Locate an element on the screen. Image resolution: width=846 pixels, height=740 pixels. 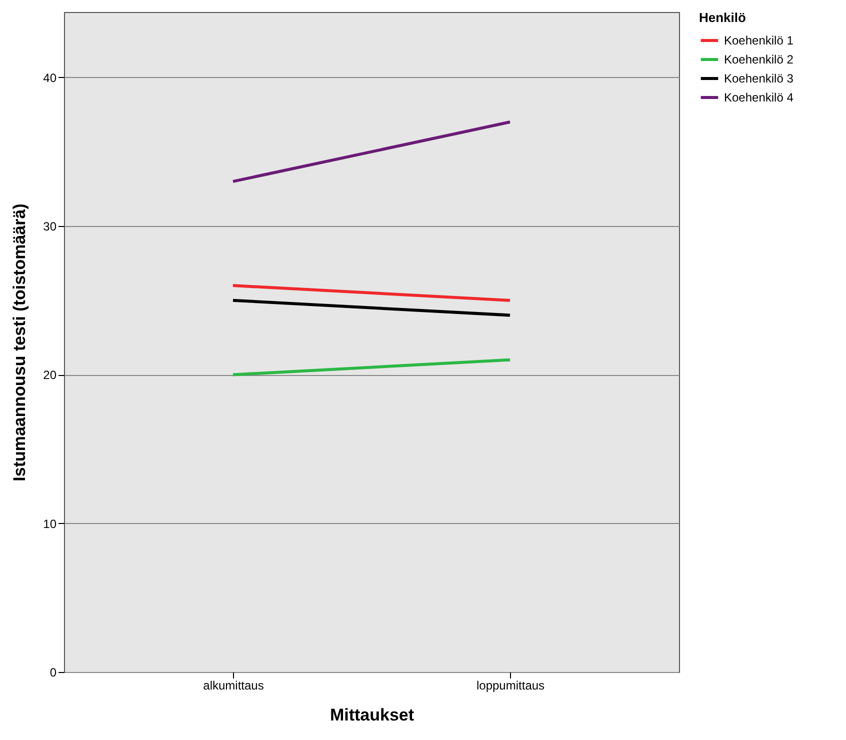
y-tick-label: 10 is located at coordinates (50, 523).